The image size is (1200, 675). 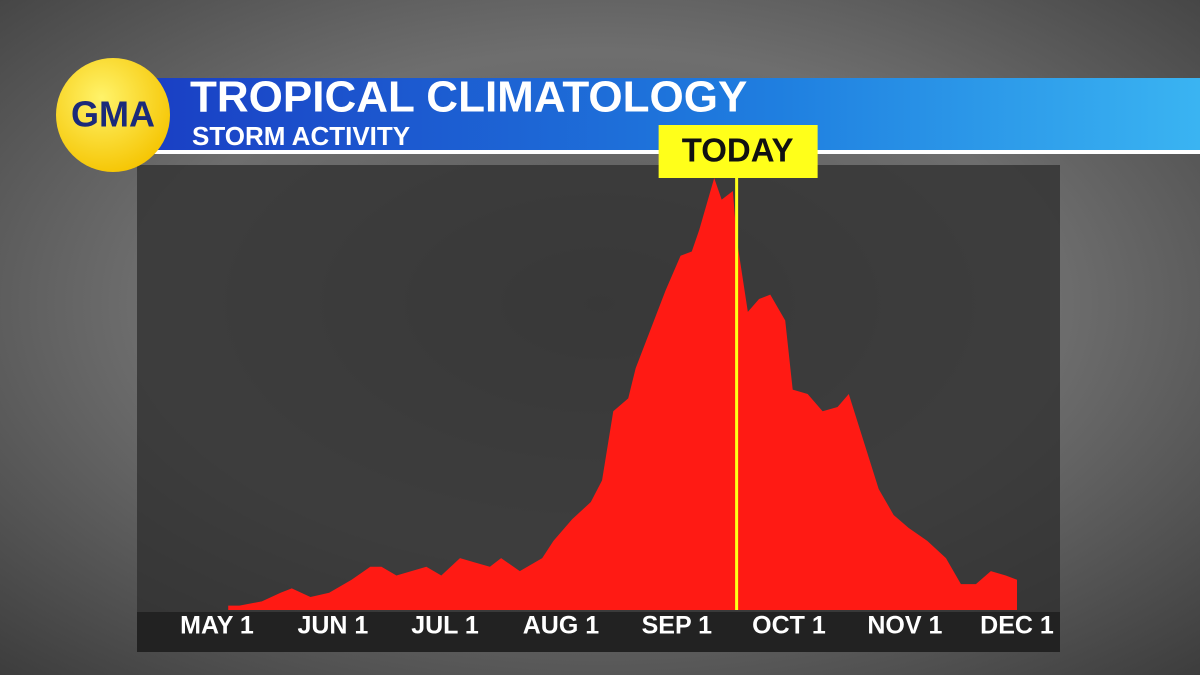 What do you see at coordinates (445, 626) in the screenshot?
I see `x-tick-label: JUL 1` at bounding box center [445, 626].